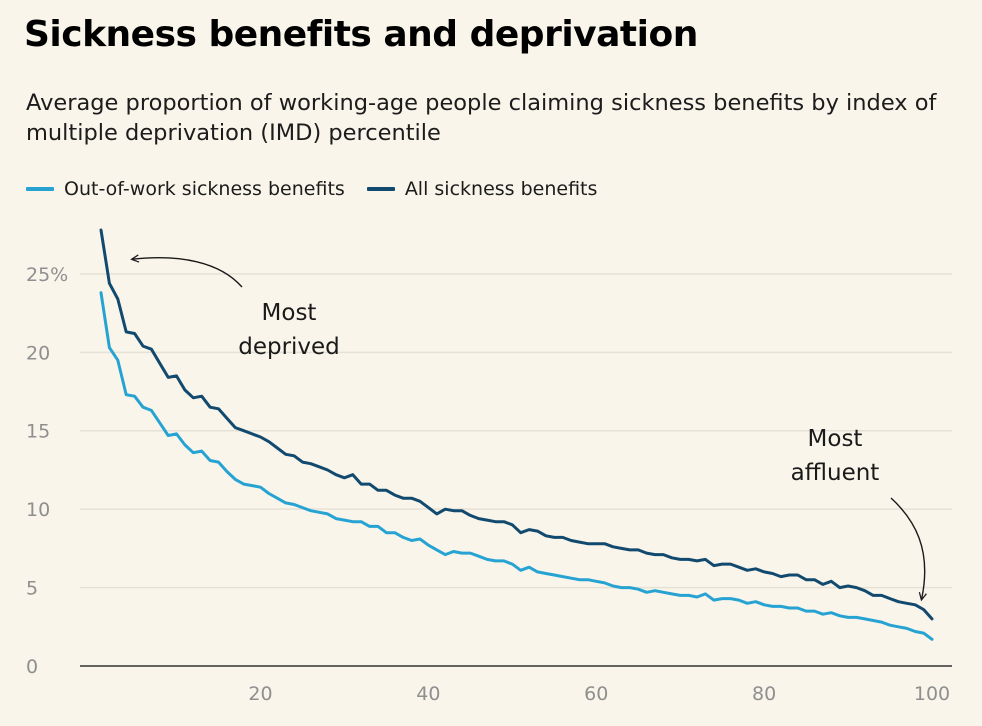 This screenshot has height=726, width=982. What do you see at coordinates (428, 694) in the screenshot?
I see `x-tick-label: 40` at bounding box center [428, 694].